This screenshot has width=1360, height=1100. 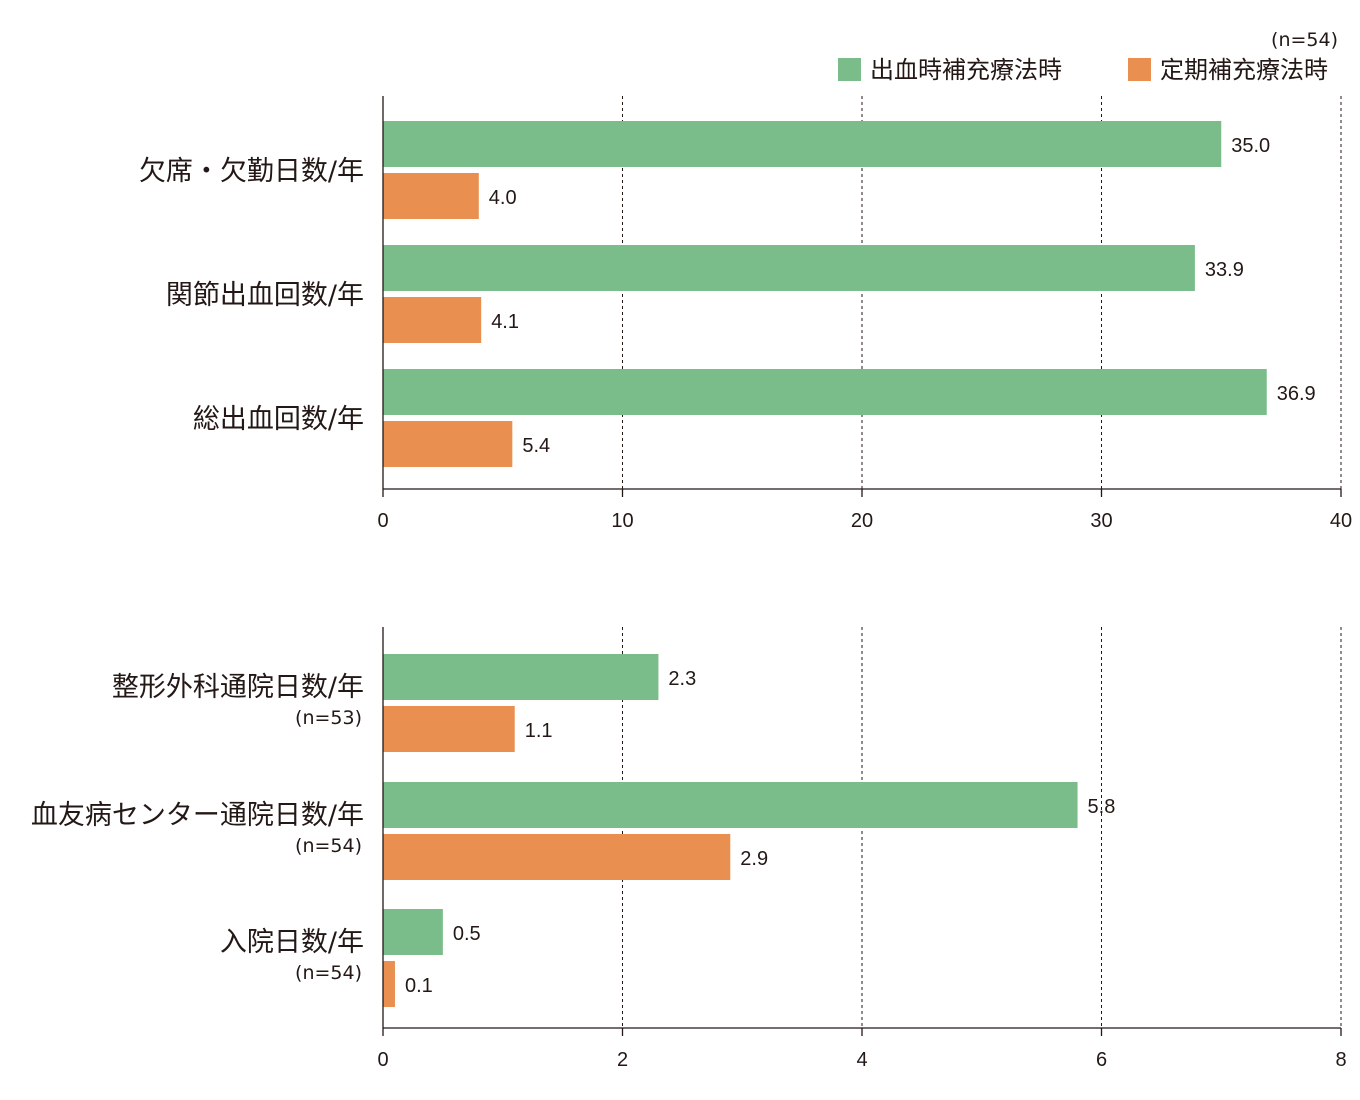 I want to click on category-label: 血友病センター通院日数/年, so click(x=197, y=815).